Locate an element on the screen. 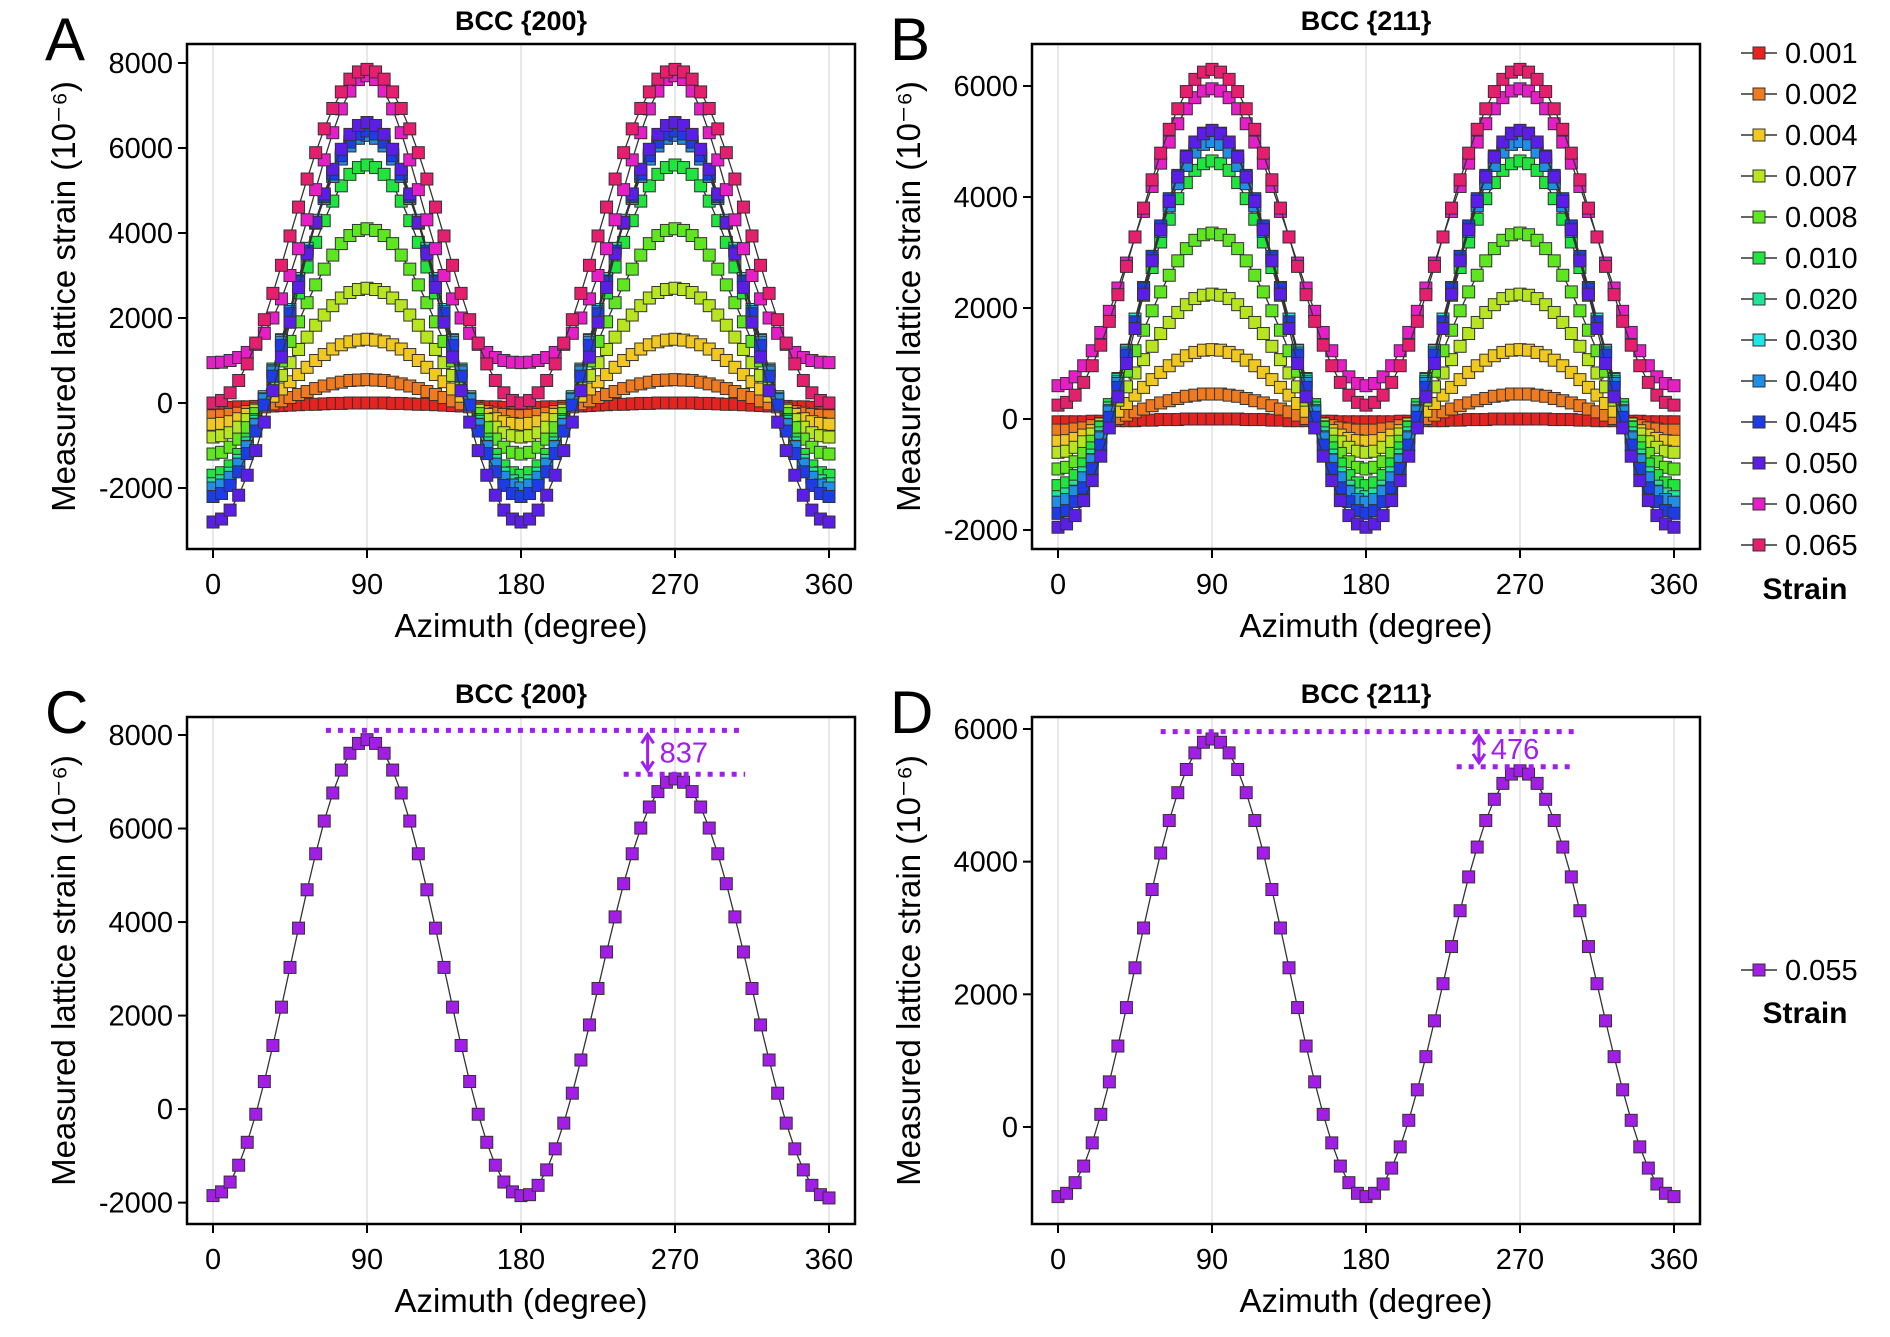 This screenshot has width=1890, height=1337. panel-letter: C is located at coordinates (66, 712).